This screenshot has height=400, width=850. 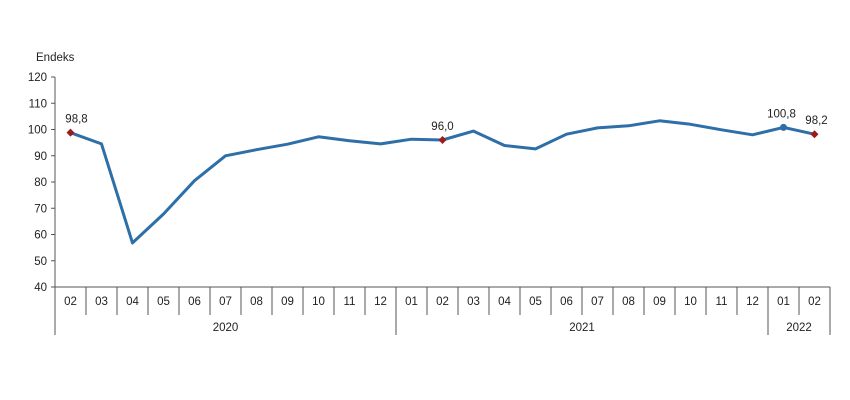 What do you see at coordinates (799, 328) in the screenshot?
I see `year-label: 2022` at bounding box center [799, 328].